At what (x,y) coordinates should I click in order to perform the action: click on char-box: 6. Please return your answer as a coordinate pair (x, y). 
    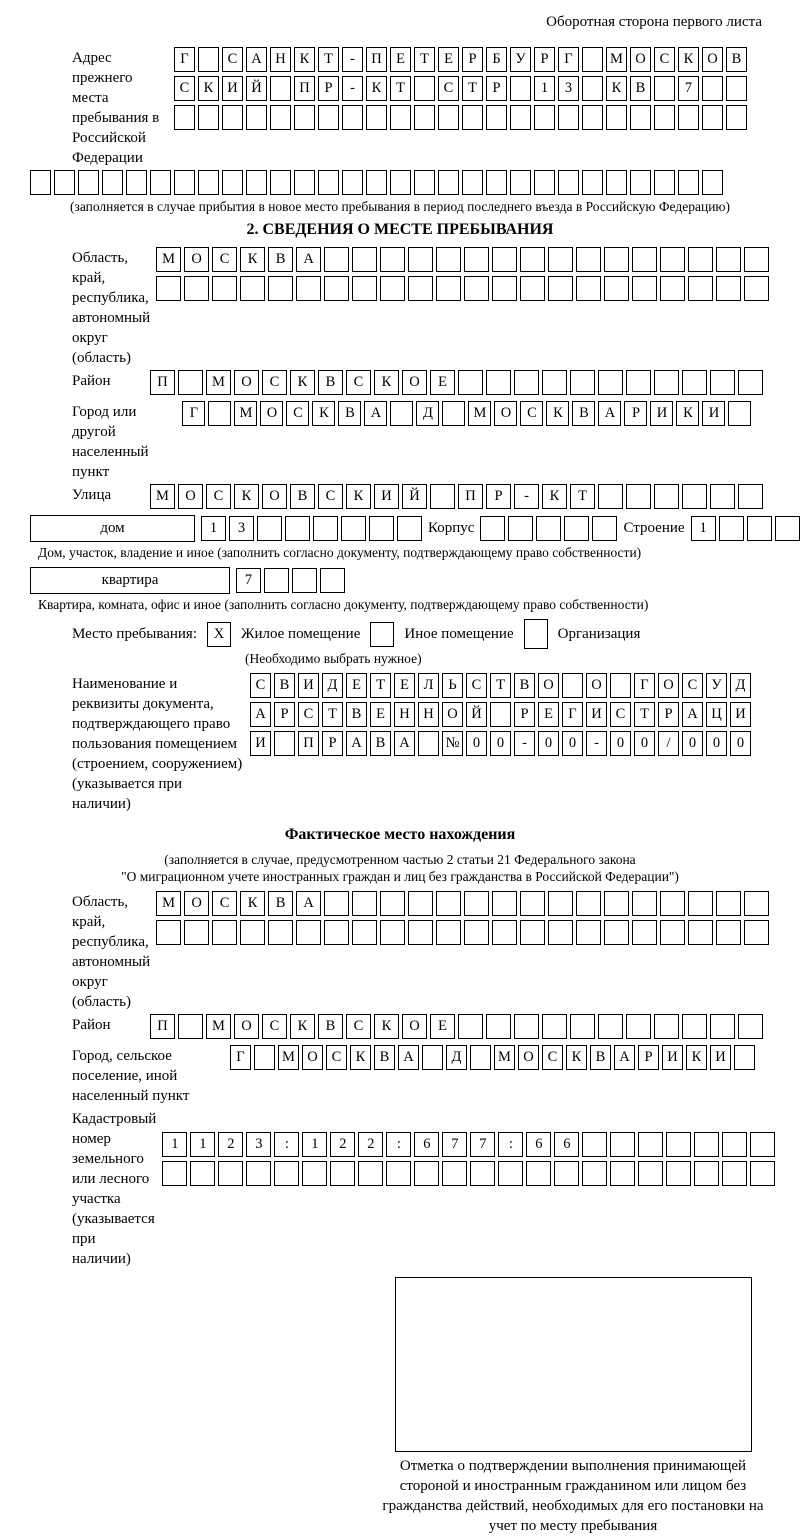
    Looking at the image, I should click on (567, 1144).